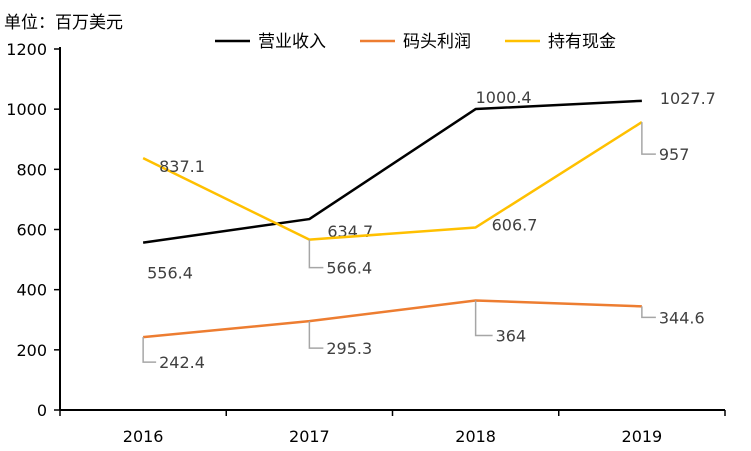 The width and height of the screenshot is (751, 451). I want to click on x-tick-label: 2017, so click(309, 436).